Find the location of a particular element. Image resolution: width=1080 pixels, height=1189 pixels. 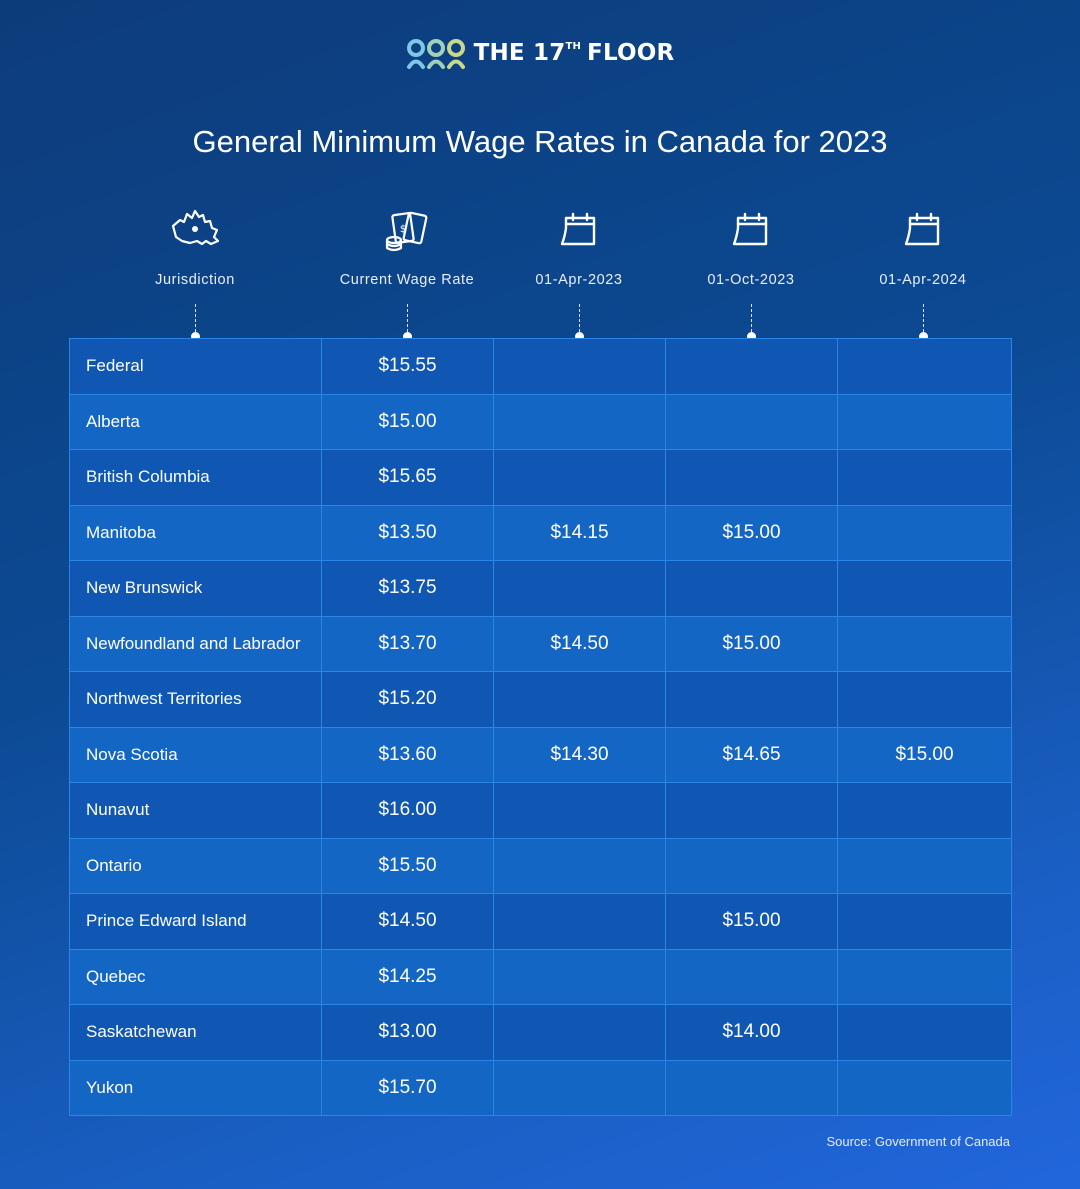

canada-map-icon is located at coordinates (195, 227).